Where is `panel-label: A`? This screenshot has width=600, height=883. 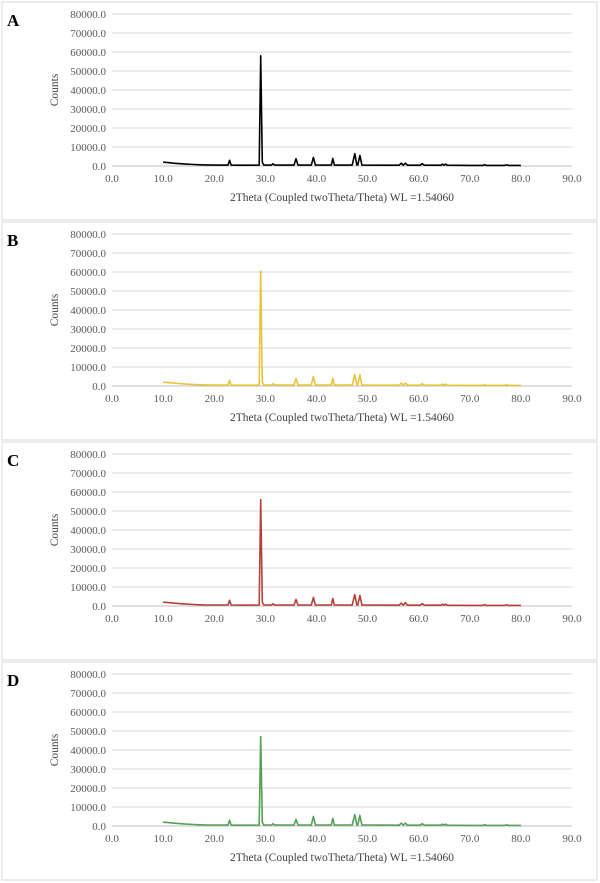 panel-label: A is located at coordinates (13, 20).